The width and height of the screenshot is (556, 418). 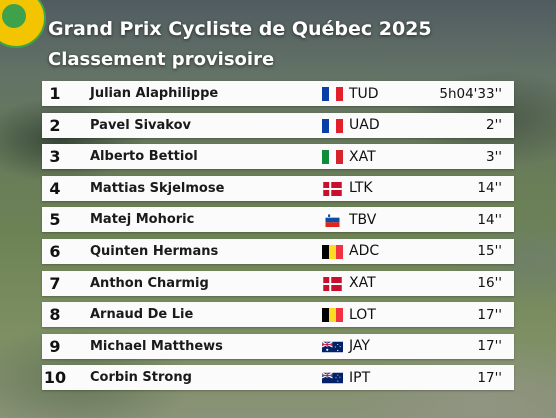 What do you see at coordinates (278, 157) in the screenshot?
I see `standing-row: 3 Alberto Bettiol XAT 3''` at bounding box center [278, 157].